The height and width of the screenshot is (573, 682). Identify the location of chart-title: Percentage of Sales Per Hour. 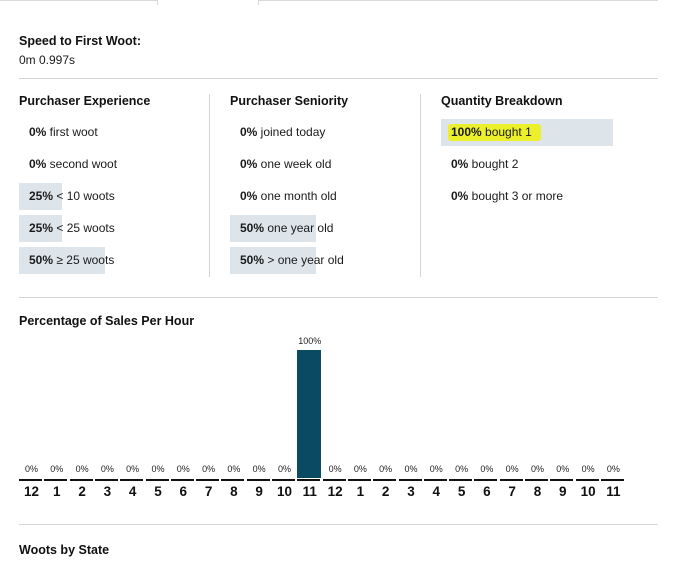
(107, 321).